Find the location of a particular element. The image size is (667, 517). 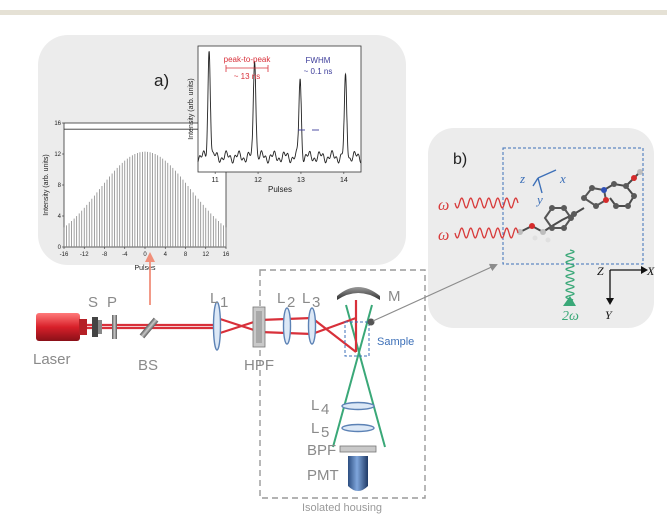

mol-axis-x: x is located at coordinates (562, 178).